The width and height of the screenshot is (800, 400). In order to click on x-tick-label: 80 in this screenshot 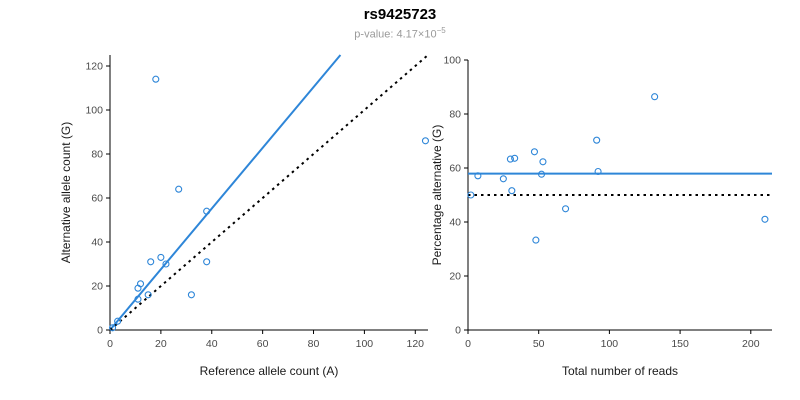, I will do `click(314, 344)`.